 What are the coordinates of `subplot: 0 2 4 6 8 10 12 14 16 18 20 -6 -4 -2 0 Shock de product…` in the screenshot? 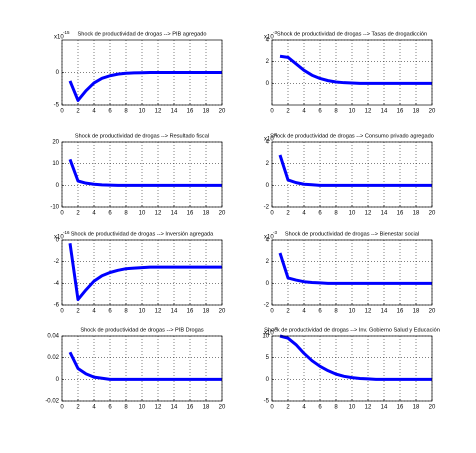 It's located at (140, 272).